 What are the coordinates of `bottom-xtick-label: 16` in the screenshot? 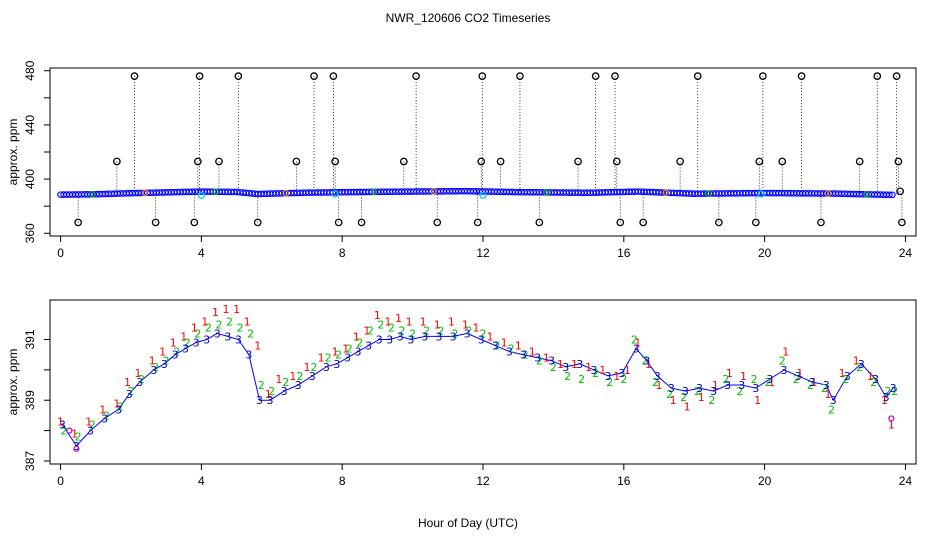 It's located at (624, 481).